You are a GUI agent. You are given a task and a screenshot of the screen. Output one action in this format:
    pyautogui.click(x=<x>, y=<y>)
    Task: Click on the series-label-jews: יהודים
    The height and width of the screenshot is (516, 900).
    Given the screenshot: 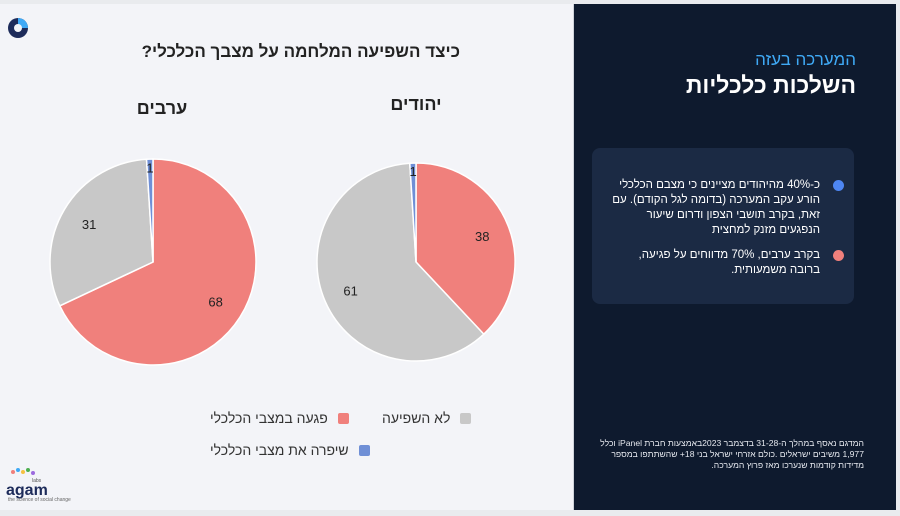 What is the action you would take?
    pyautogui.click(x=416, y=104)
    